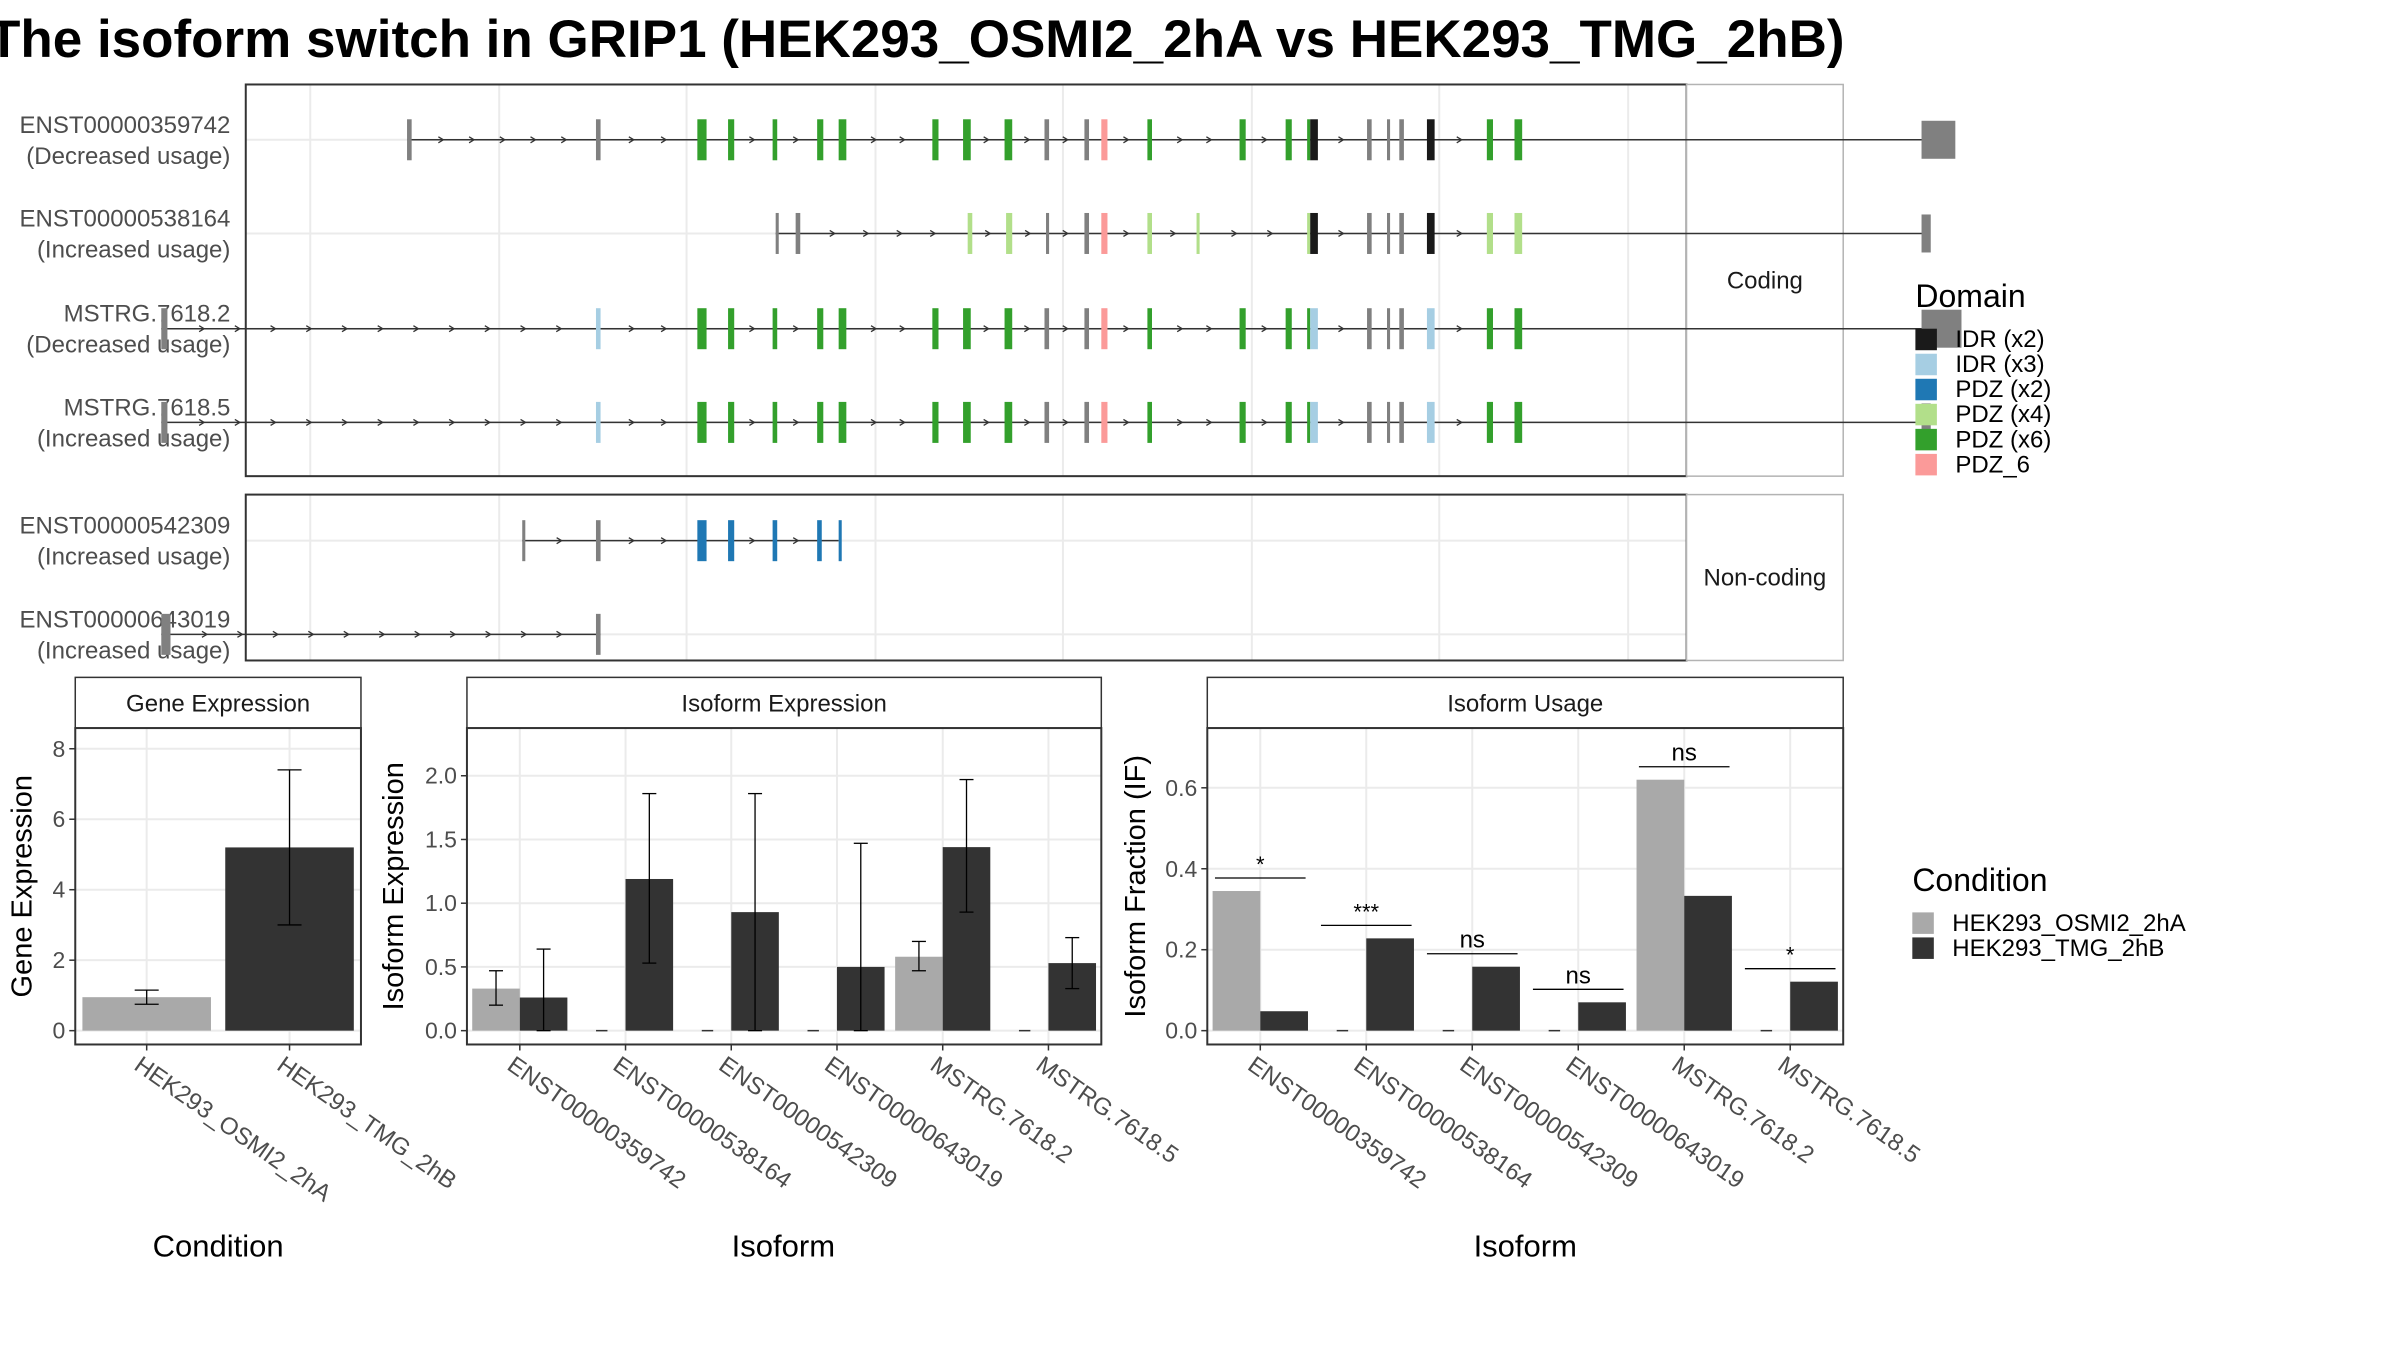 This screenshot has width=2400, height=1350. What do you see at coordinates (2003, 389) in the screenshot?
I see `domain-legend-label: PDZ (x2)` at bounding box center [2003, 389].